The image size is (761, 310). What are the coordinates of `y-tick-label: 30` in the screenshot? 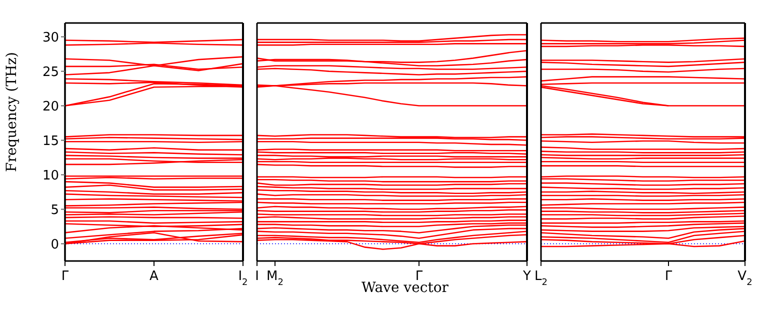 It's located at (50, 38).